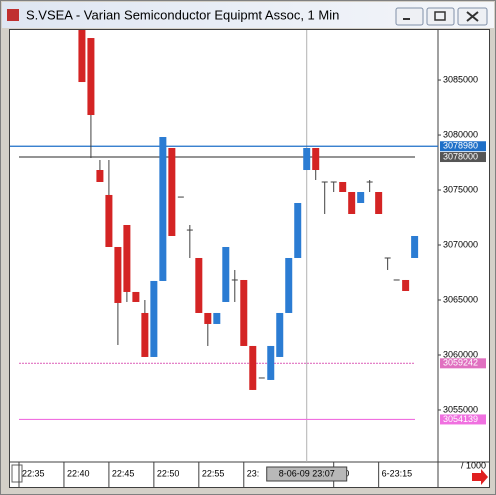 This screenshot has width=496, height=495. Describe the element at coordinates (397, 473) in the screenshot. I see `x-tick-label: 6-23:15` at that location.